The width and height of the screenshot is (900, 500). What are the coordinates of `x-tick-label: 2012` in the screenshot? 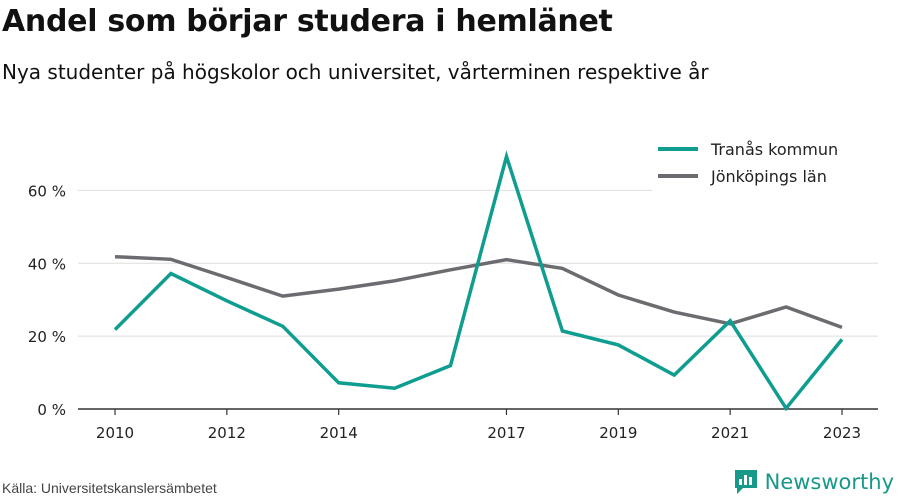 It's located at (227, 433).